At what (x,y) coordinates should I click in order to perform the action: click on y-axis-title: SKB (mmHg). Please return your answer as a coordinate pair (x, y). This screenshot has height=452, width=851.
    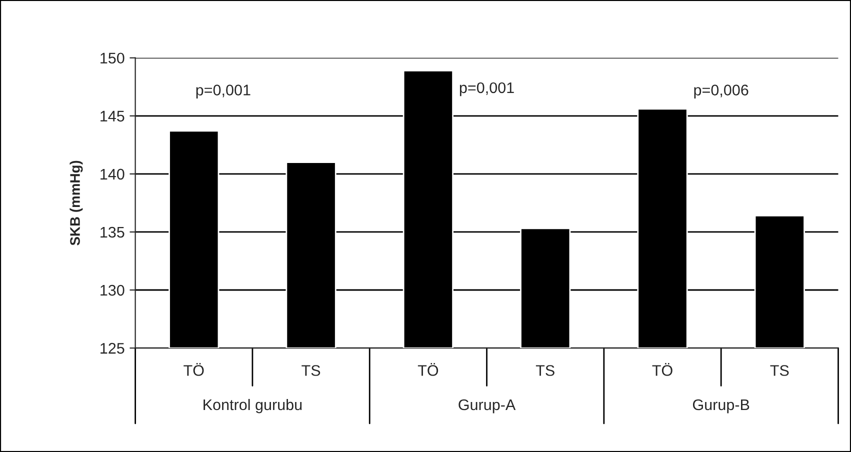
    Looking at the image, I should click on (76, 203).